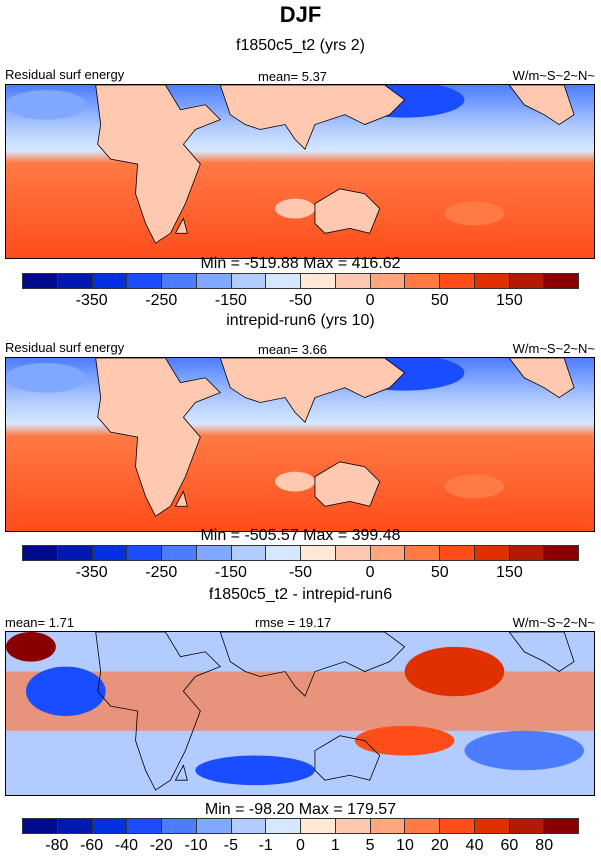 The height and width of the screenshot is (857, 601). Describe the element at coordinates (300, 14) in the screenshot. I see `figure-title: DJF` at that location.